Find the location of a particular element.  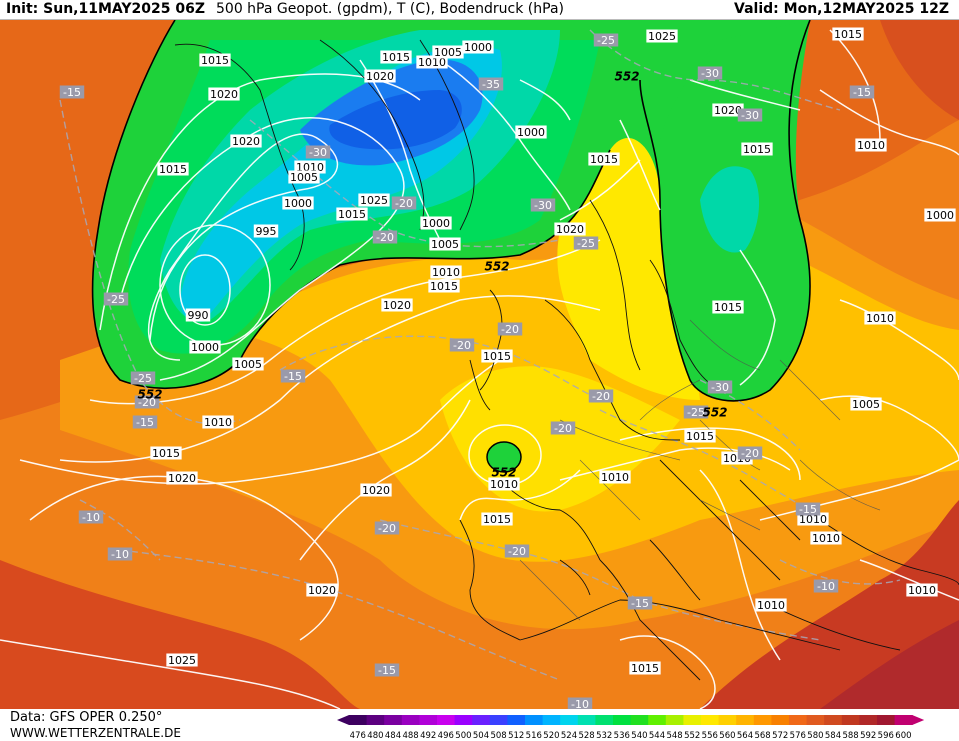

svg-text: -30 is located at coordinates (710, 73).